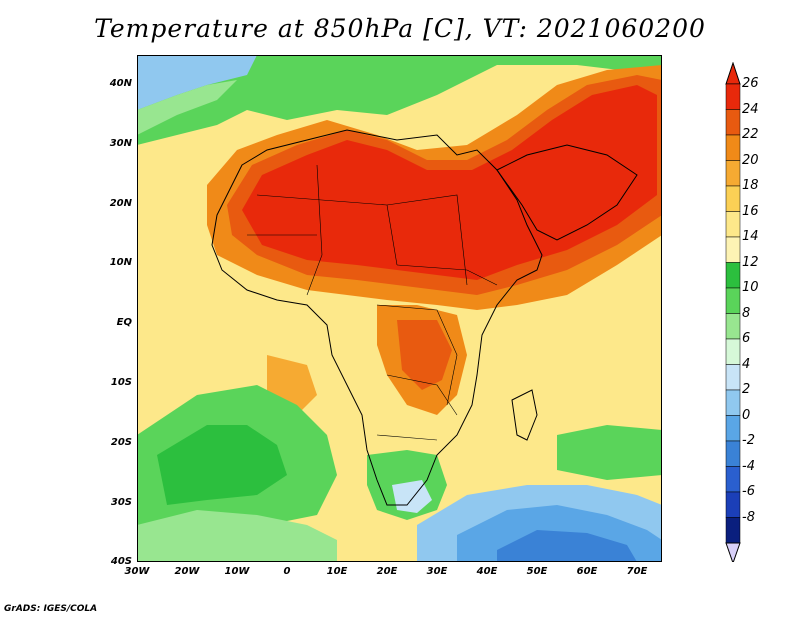  What do you see at coordinates (733, 73) in the screenshot?
I see `colorbar-top-arrow` at bounding box center [733, 73].